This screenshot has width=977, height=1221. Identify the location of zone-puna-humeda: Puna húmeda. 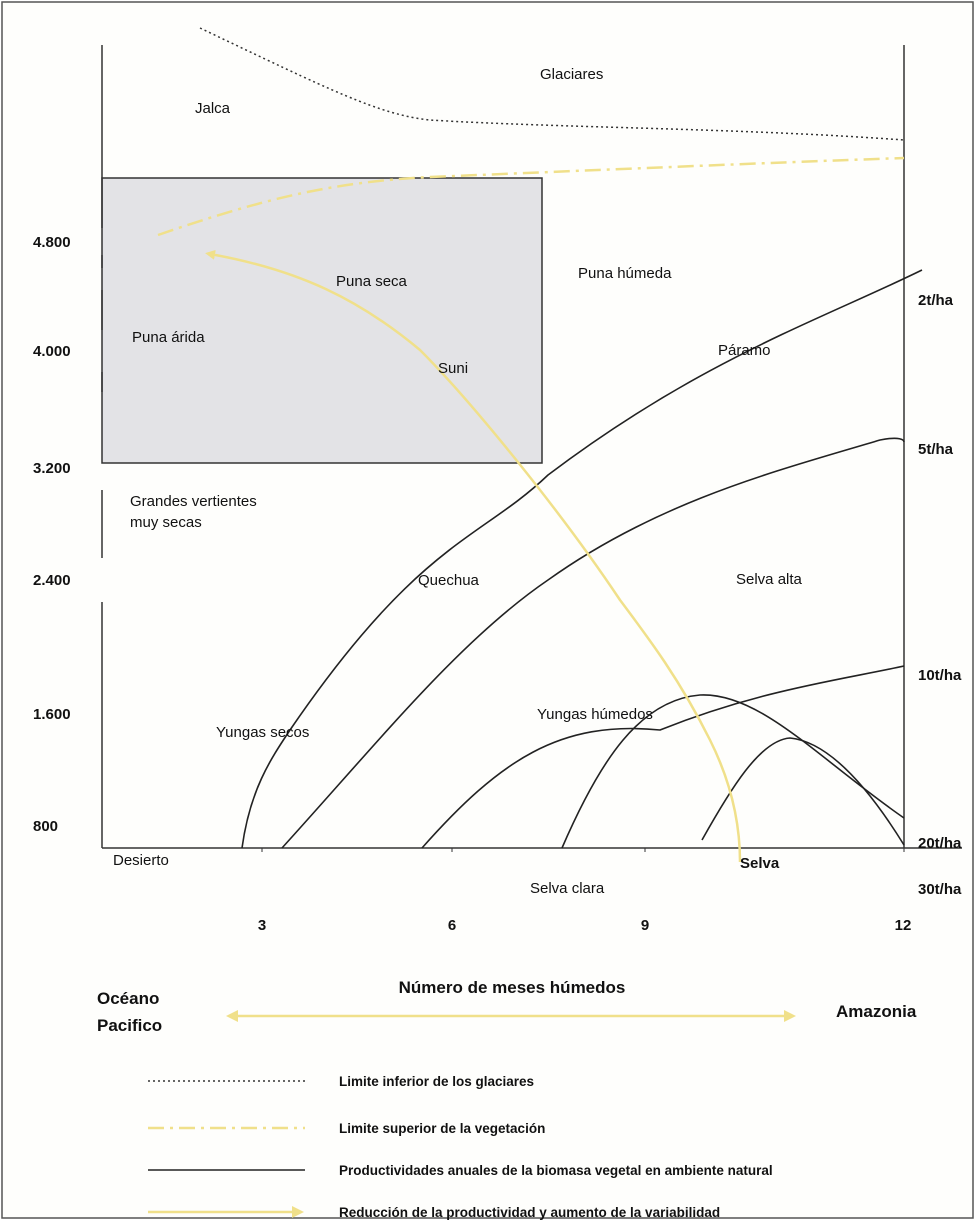
(625, 273).